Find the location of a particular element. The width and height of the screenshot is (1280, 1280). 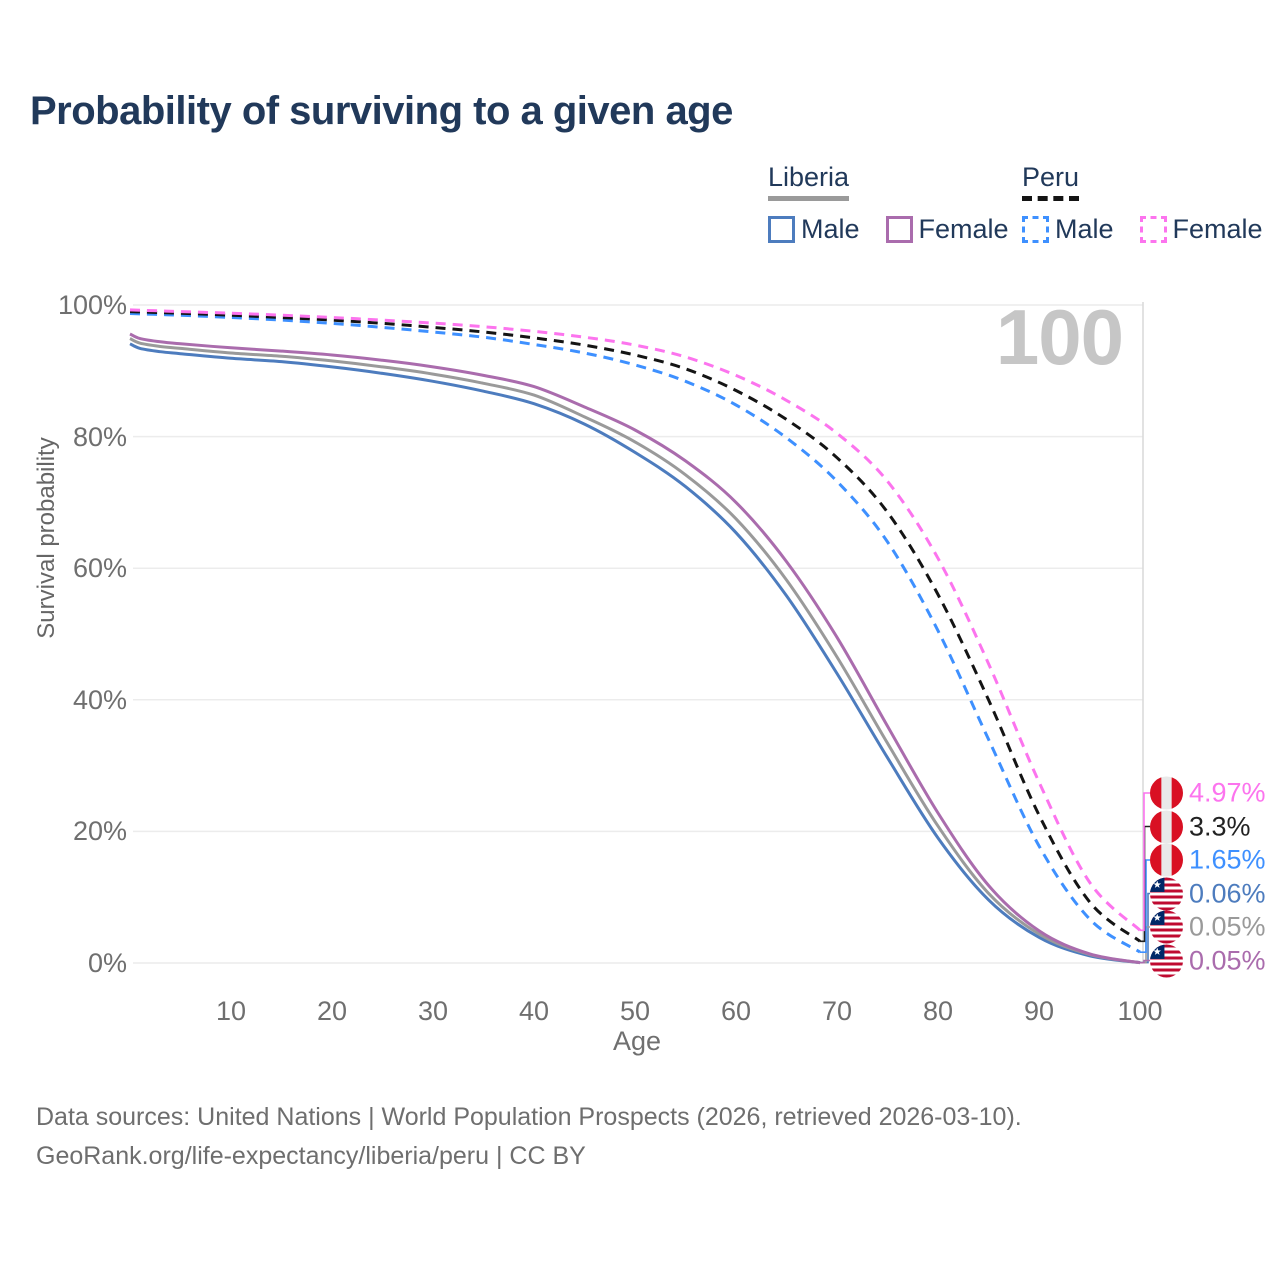

x-tick-90: 90 is located at coordinates (1039, 1011).